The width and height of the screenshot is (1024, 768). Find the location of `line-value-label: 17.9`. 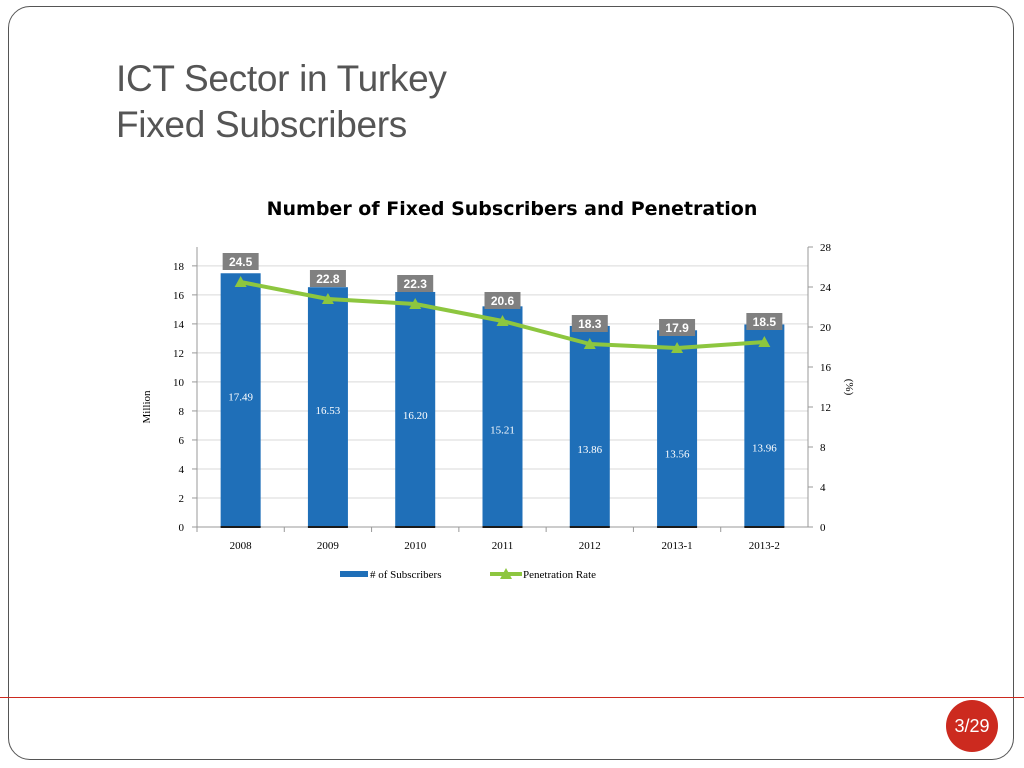

line-value-label: 17.9 is located at coordinates (677, 328).